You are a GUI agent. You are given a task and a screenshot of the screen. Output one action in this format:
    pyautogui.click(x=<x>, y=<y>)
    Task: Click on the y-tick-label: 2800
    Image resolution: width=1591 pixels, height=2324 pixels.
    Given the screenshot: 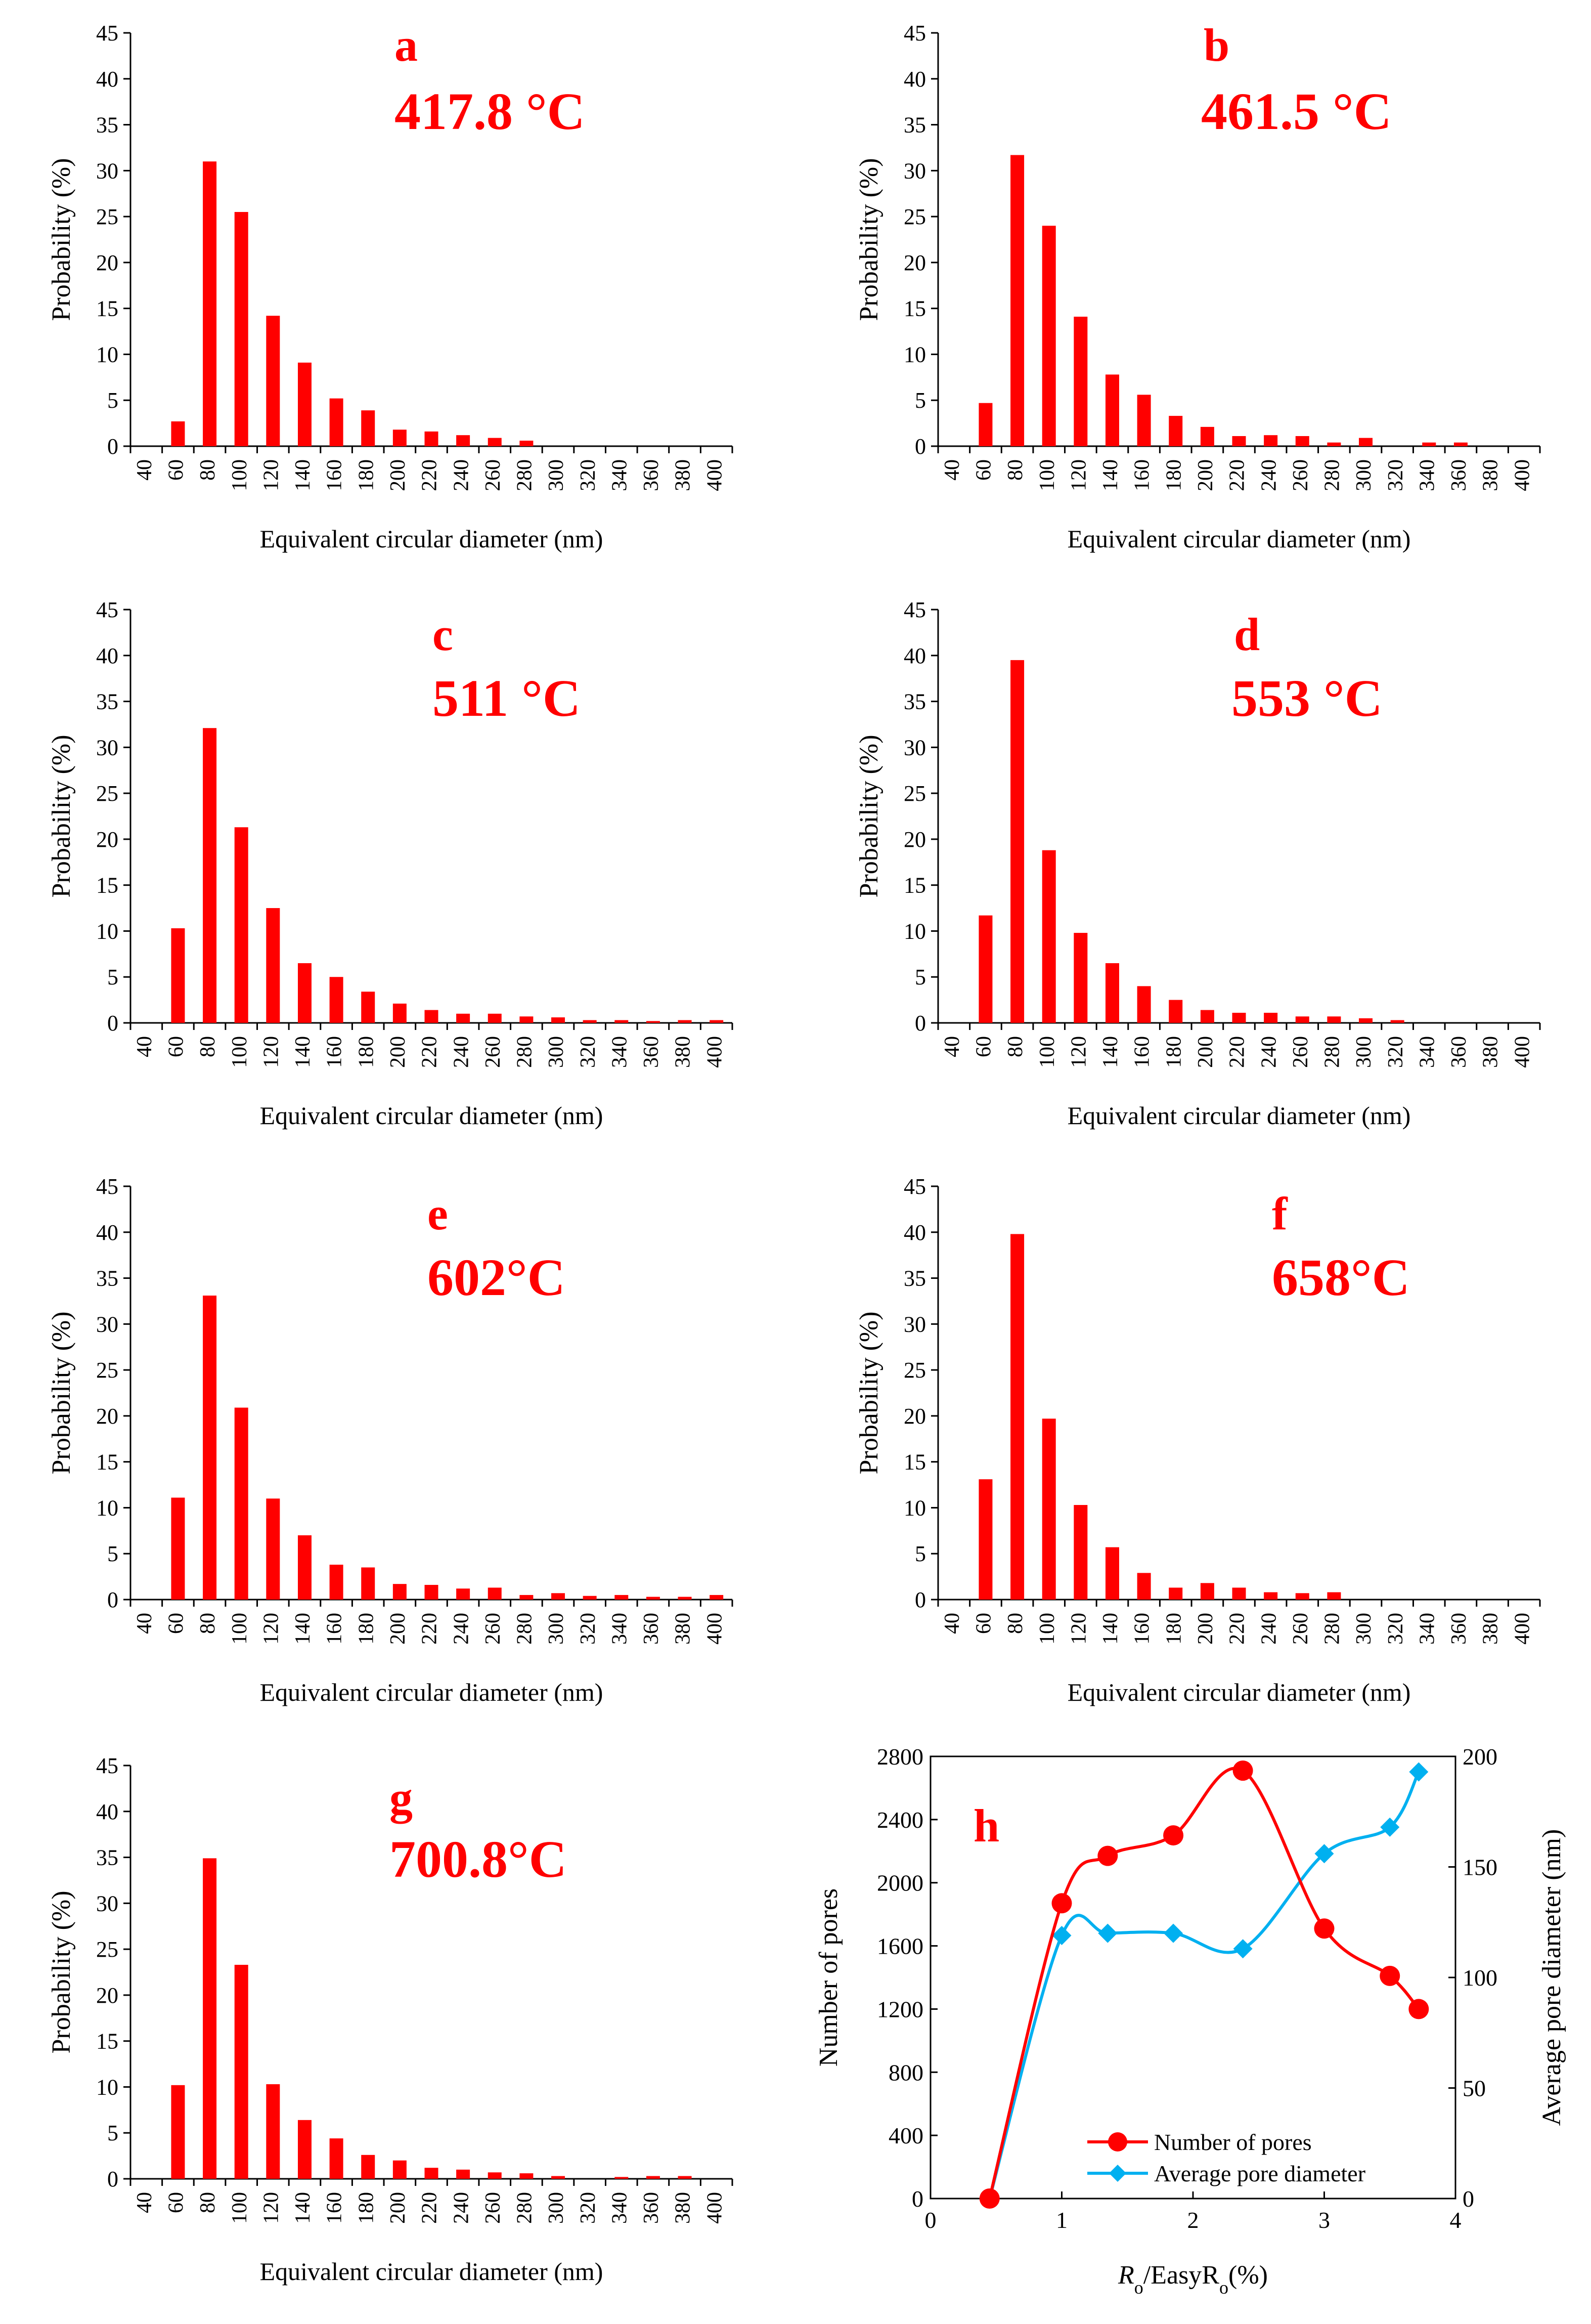 What is the action you would take?
    pyautogui.click(x=900, y=1757)
    